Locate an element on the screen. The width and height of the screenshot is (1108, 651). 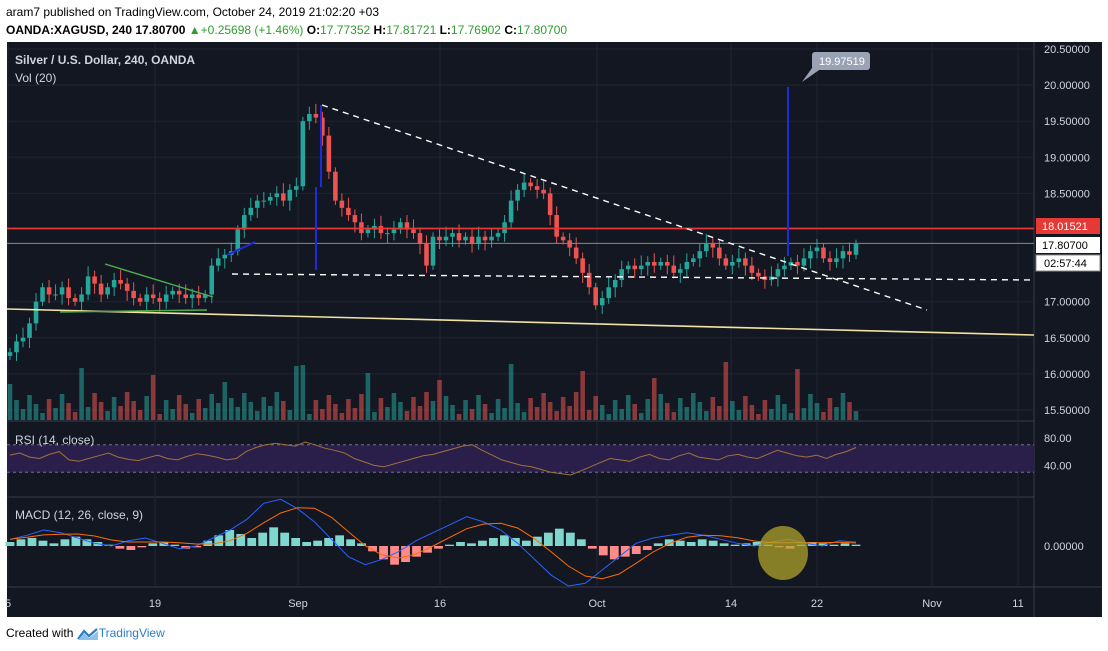
countdown-text: 02:57:44 is located at coordinates (1065, 264).